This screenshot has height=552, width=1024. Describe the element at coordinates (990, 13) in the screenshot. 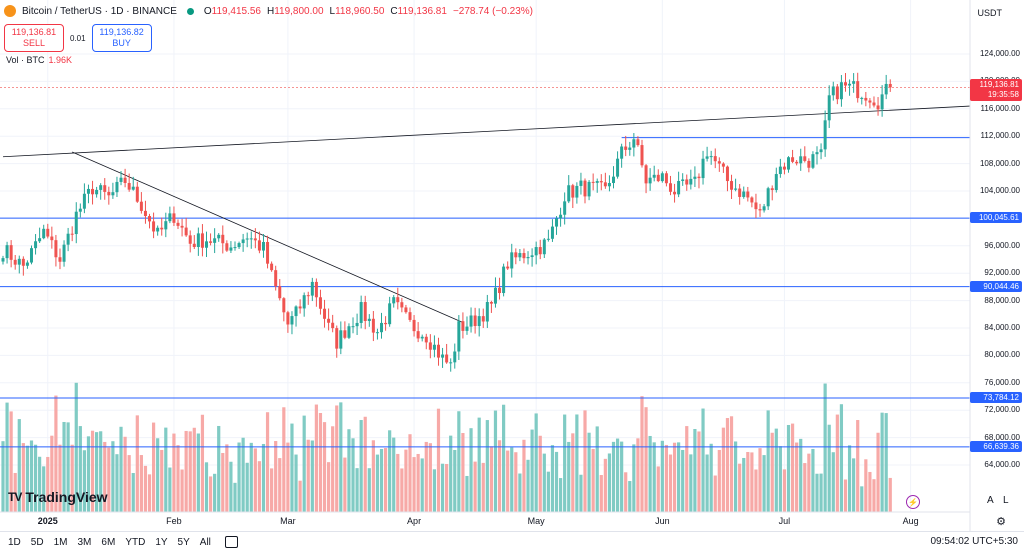

I see `currency-label: USDT` at that location.